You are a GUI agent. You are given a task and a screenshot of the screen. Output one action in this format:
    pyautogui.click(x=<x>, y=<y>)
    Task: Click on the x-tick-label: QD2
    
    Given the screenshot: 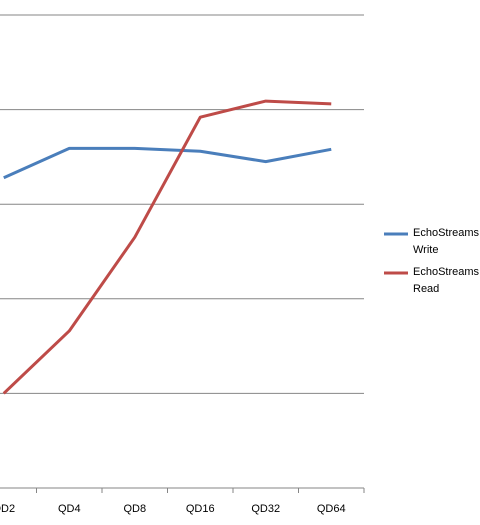 What is the action you would take?
    pyautogui.click(x=7, y=509)
    